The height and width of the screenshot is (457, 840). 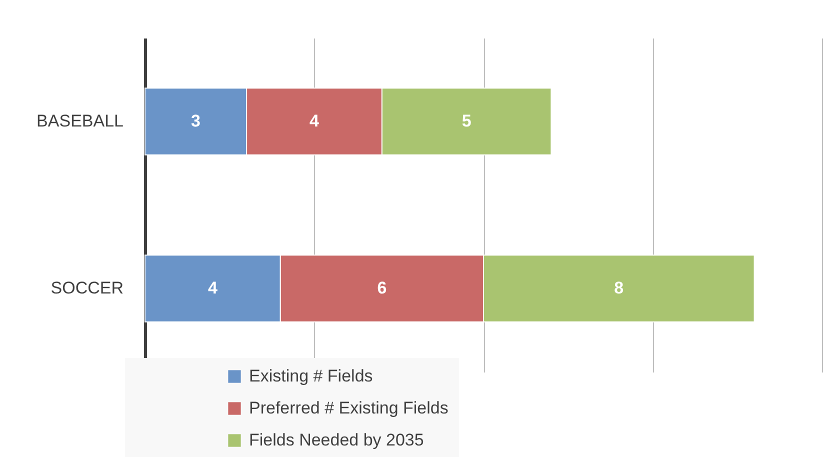 I want to click on data-label: 5, so click(x=467, y=121).